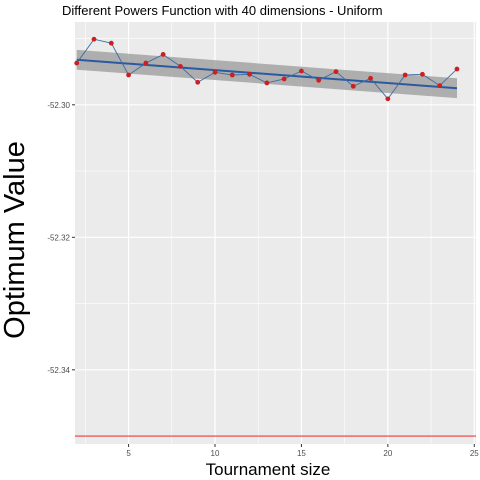  What do you see at coordinates (387, 453) in the screenshot?
I see `x-tick-label-3: 20` at bounding box center [387, 453].